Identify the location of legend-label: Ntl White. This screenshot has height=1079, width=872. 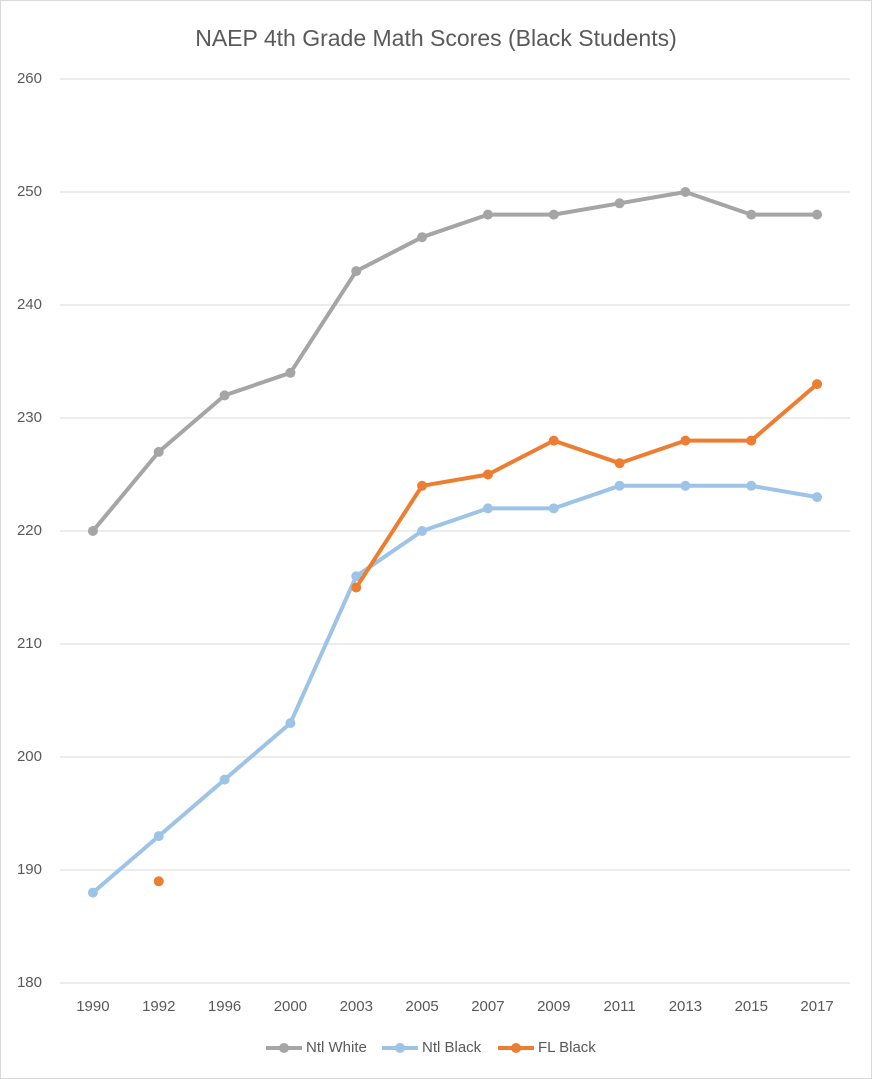
(336, 1047).